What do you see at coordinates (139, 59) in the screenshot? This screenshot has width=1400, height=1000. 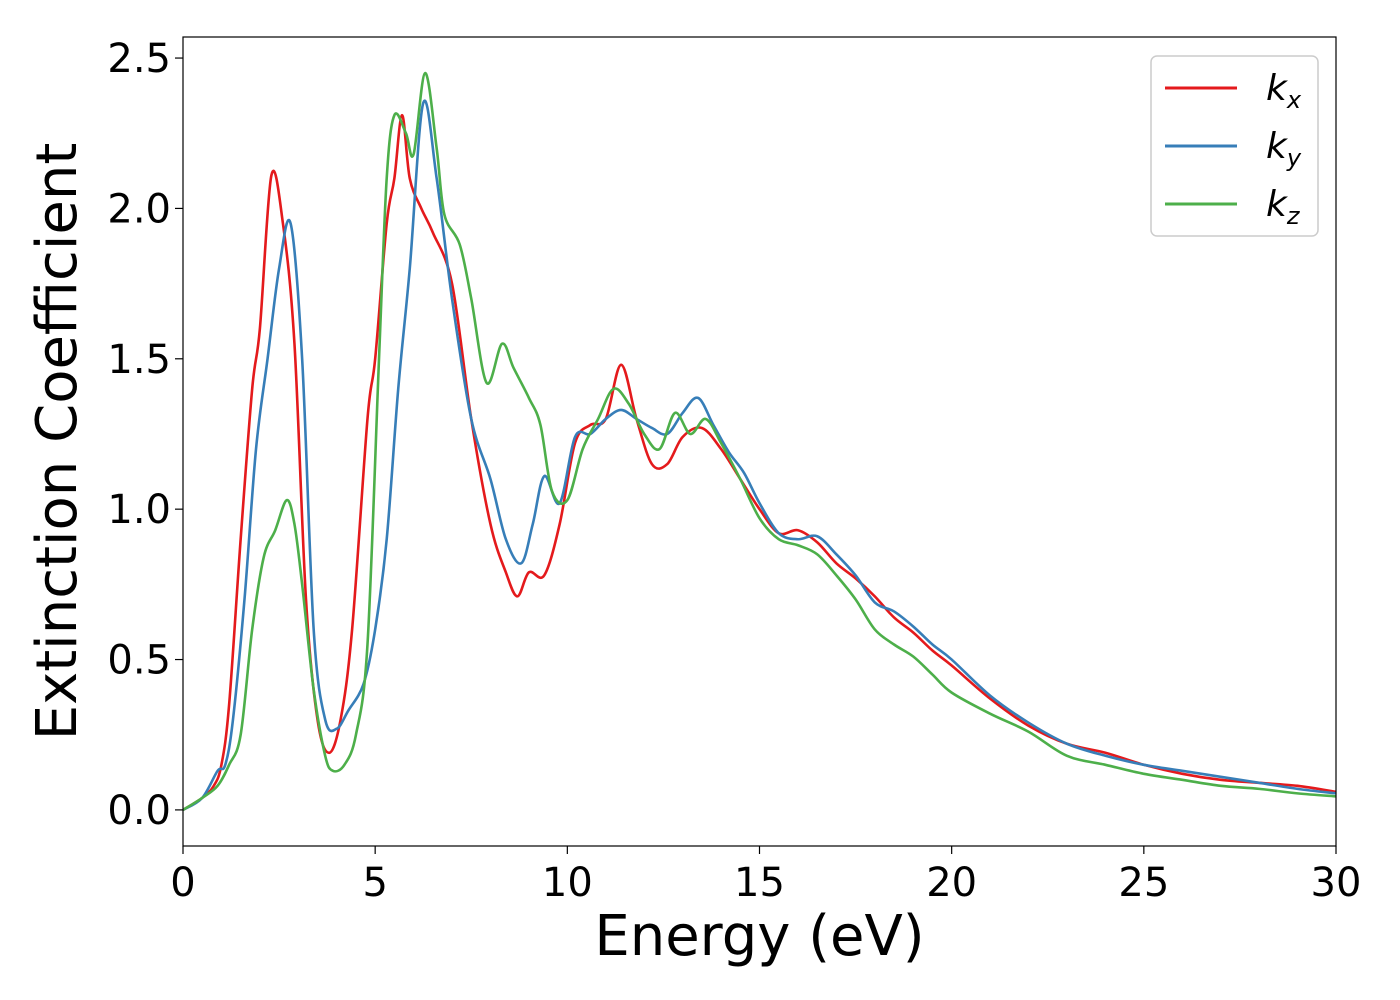 I see `y-tick-label: 2.5` at bounding box center [139, 59].